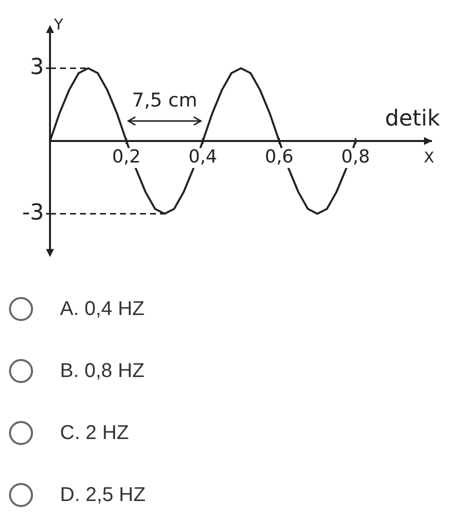 Image resolution: width=474 pixels, height=529 pixels. What do you see at coordinates (58, 24) in the screenshot?
I see `y-axis-title: Y` at bounding box center [58, 24].